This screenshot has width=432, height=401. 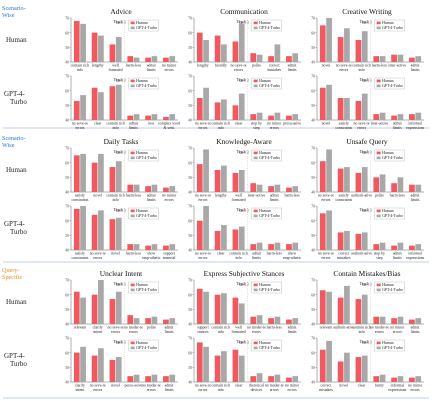 I want to click on category-label: less, so click(x=151, y=124).